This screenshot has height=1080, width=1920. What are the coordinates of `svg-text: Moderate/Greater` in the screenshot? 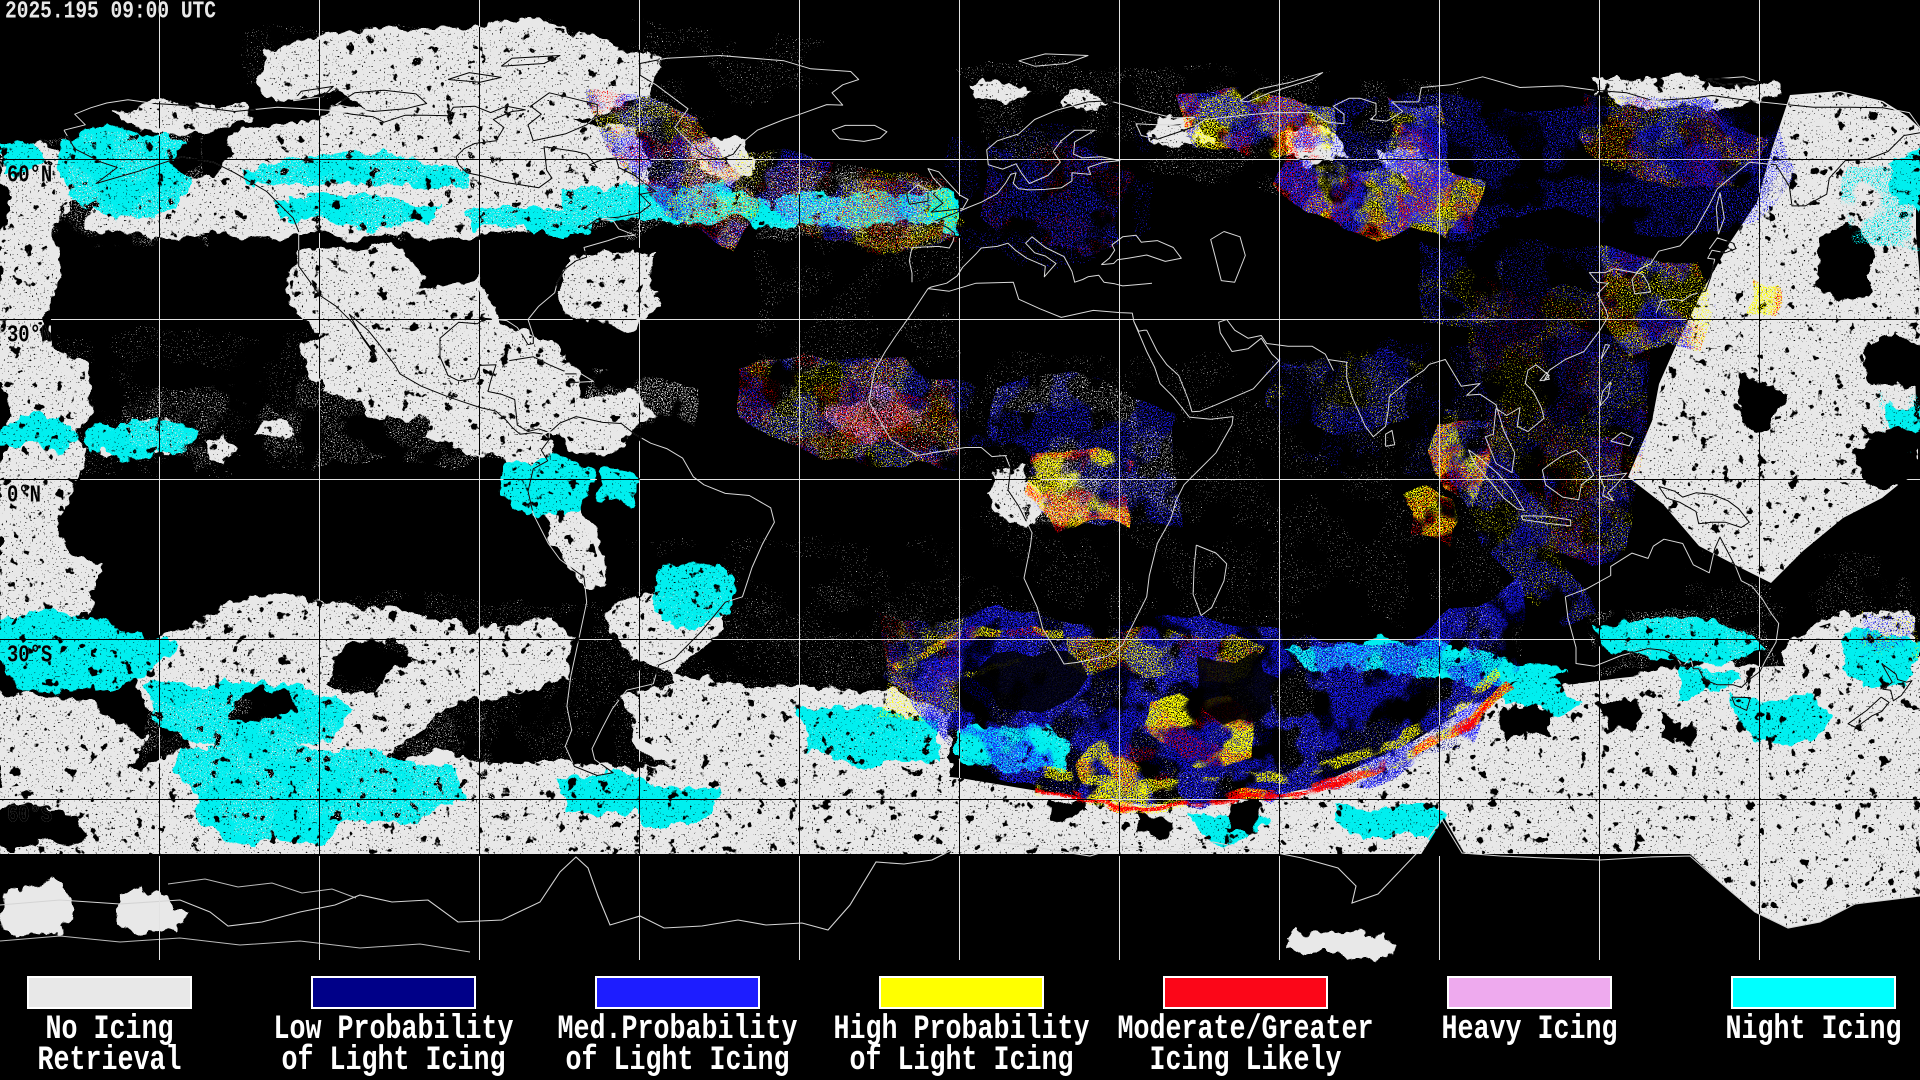 It's located at (1246, 1030).